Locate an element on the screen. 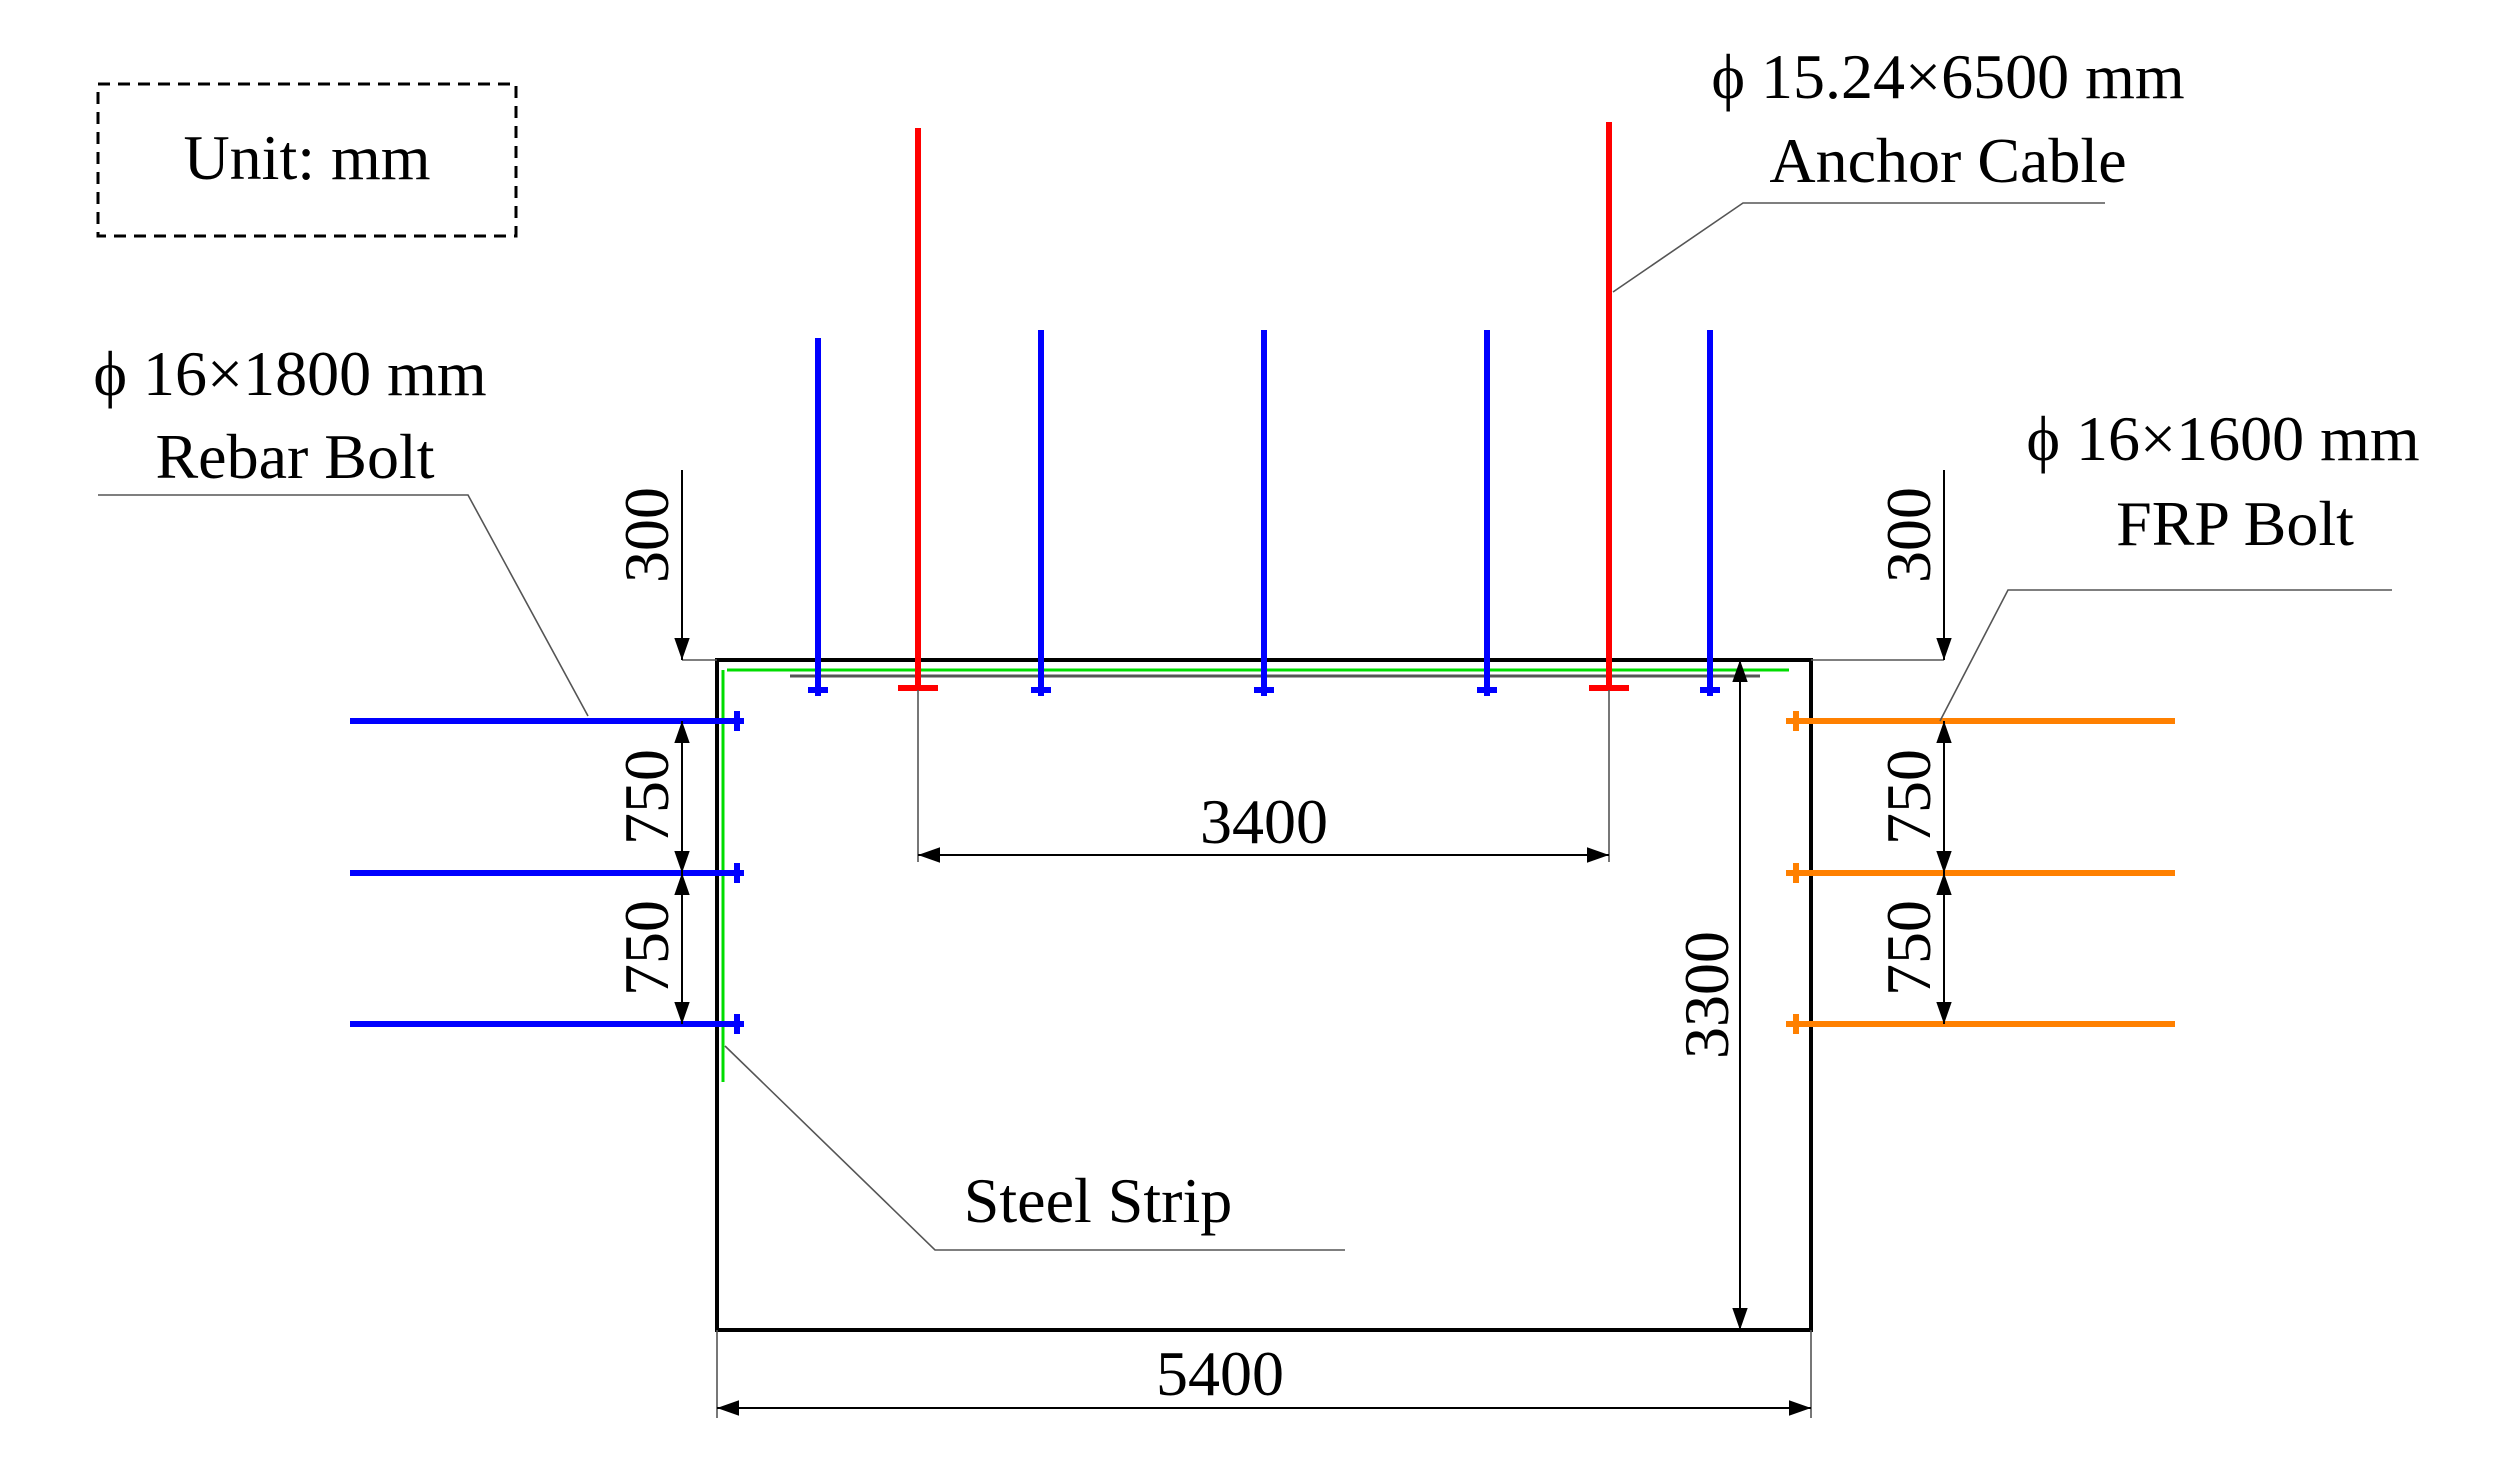 Image resolution: width=2497 pixels, height=1464 pixels. dim-left-spacing-1: 750 is located at coordinates (646, 797).